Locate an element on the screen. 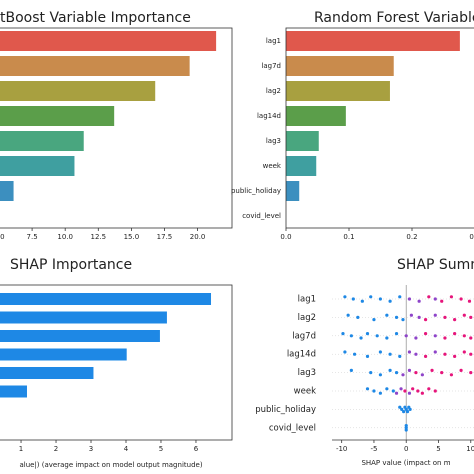 This screenshot has width=474, height=474. y-tick-label: lag7d is located at coordinates (271, 66).